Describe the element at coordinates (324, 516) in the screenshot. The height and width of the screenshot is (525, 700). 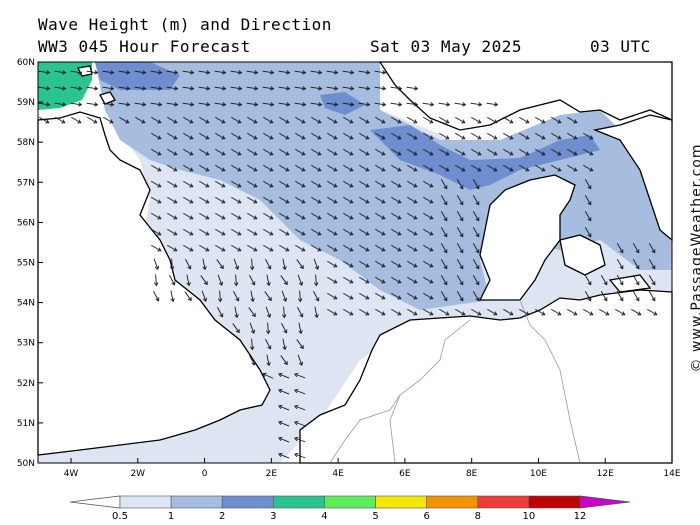
I see `legend-label: 4` at that location.